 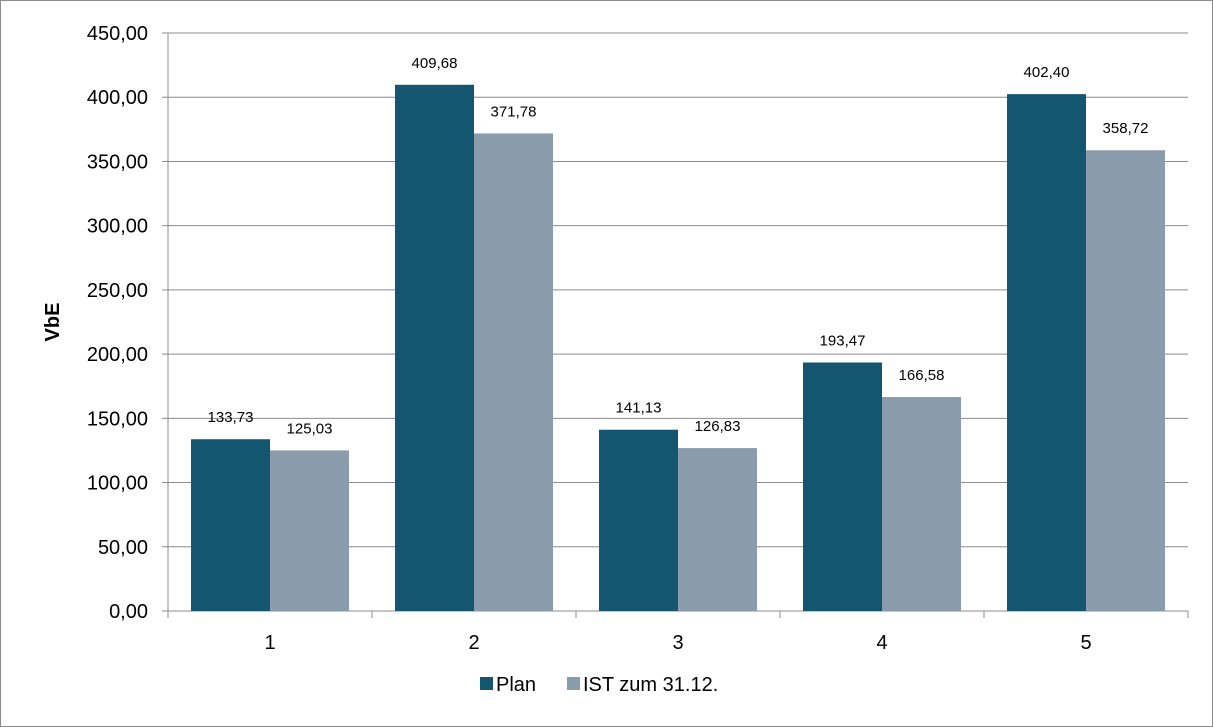 What do you see at coordinates (1126, 128) in the screenshot?
I see `data-label: 358,72` at bounding box center [1126, 128].